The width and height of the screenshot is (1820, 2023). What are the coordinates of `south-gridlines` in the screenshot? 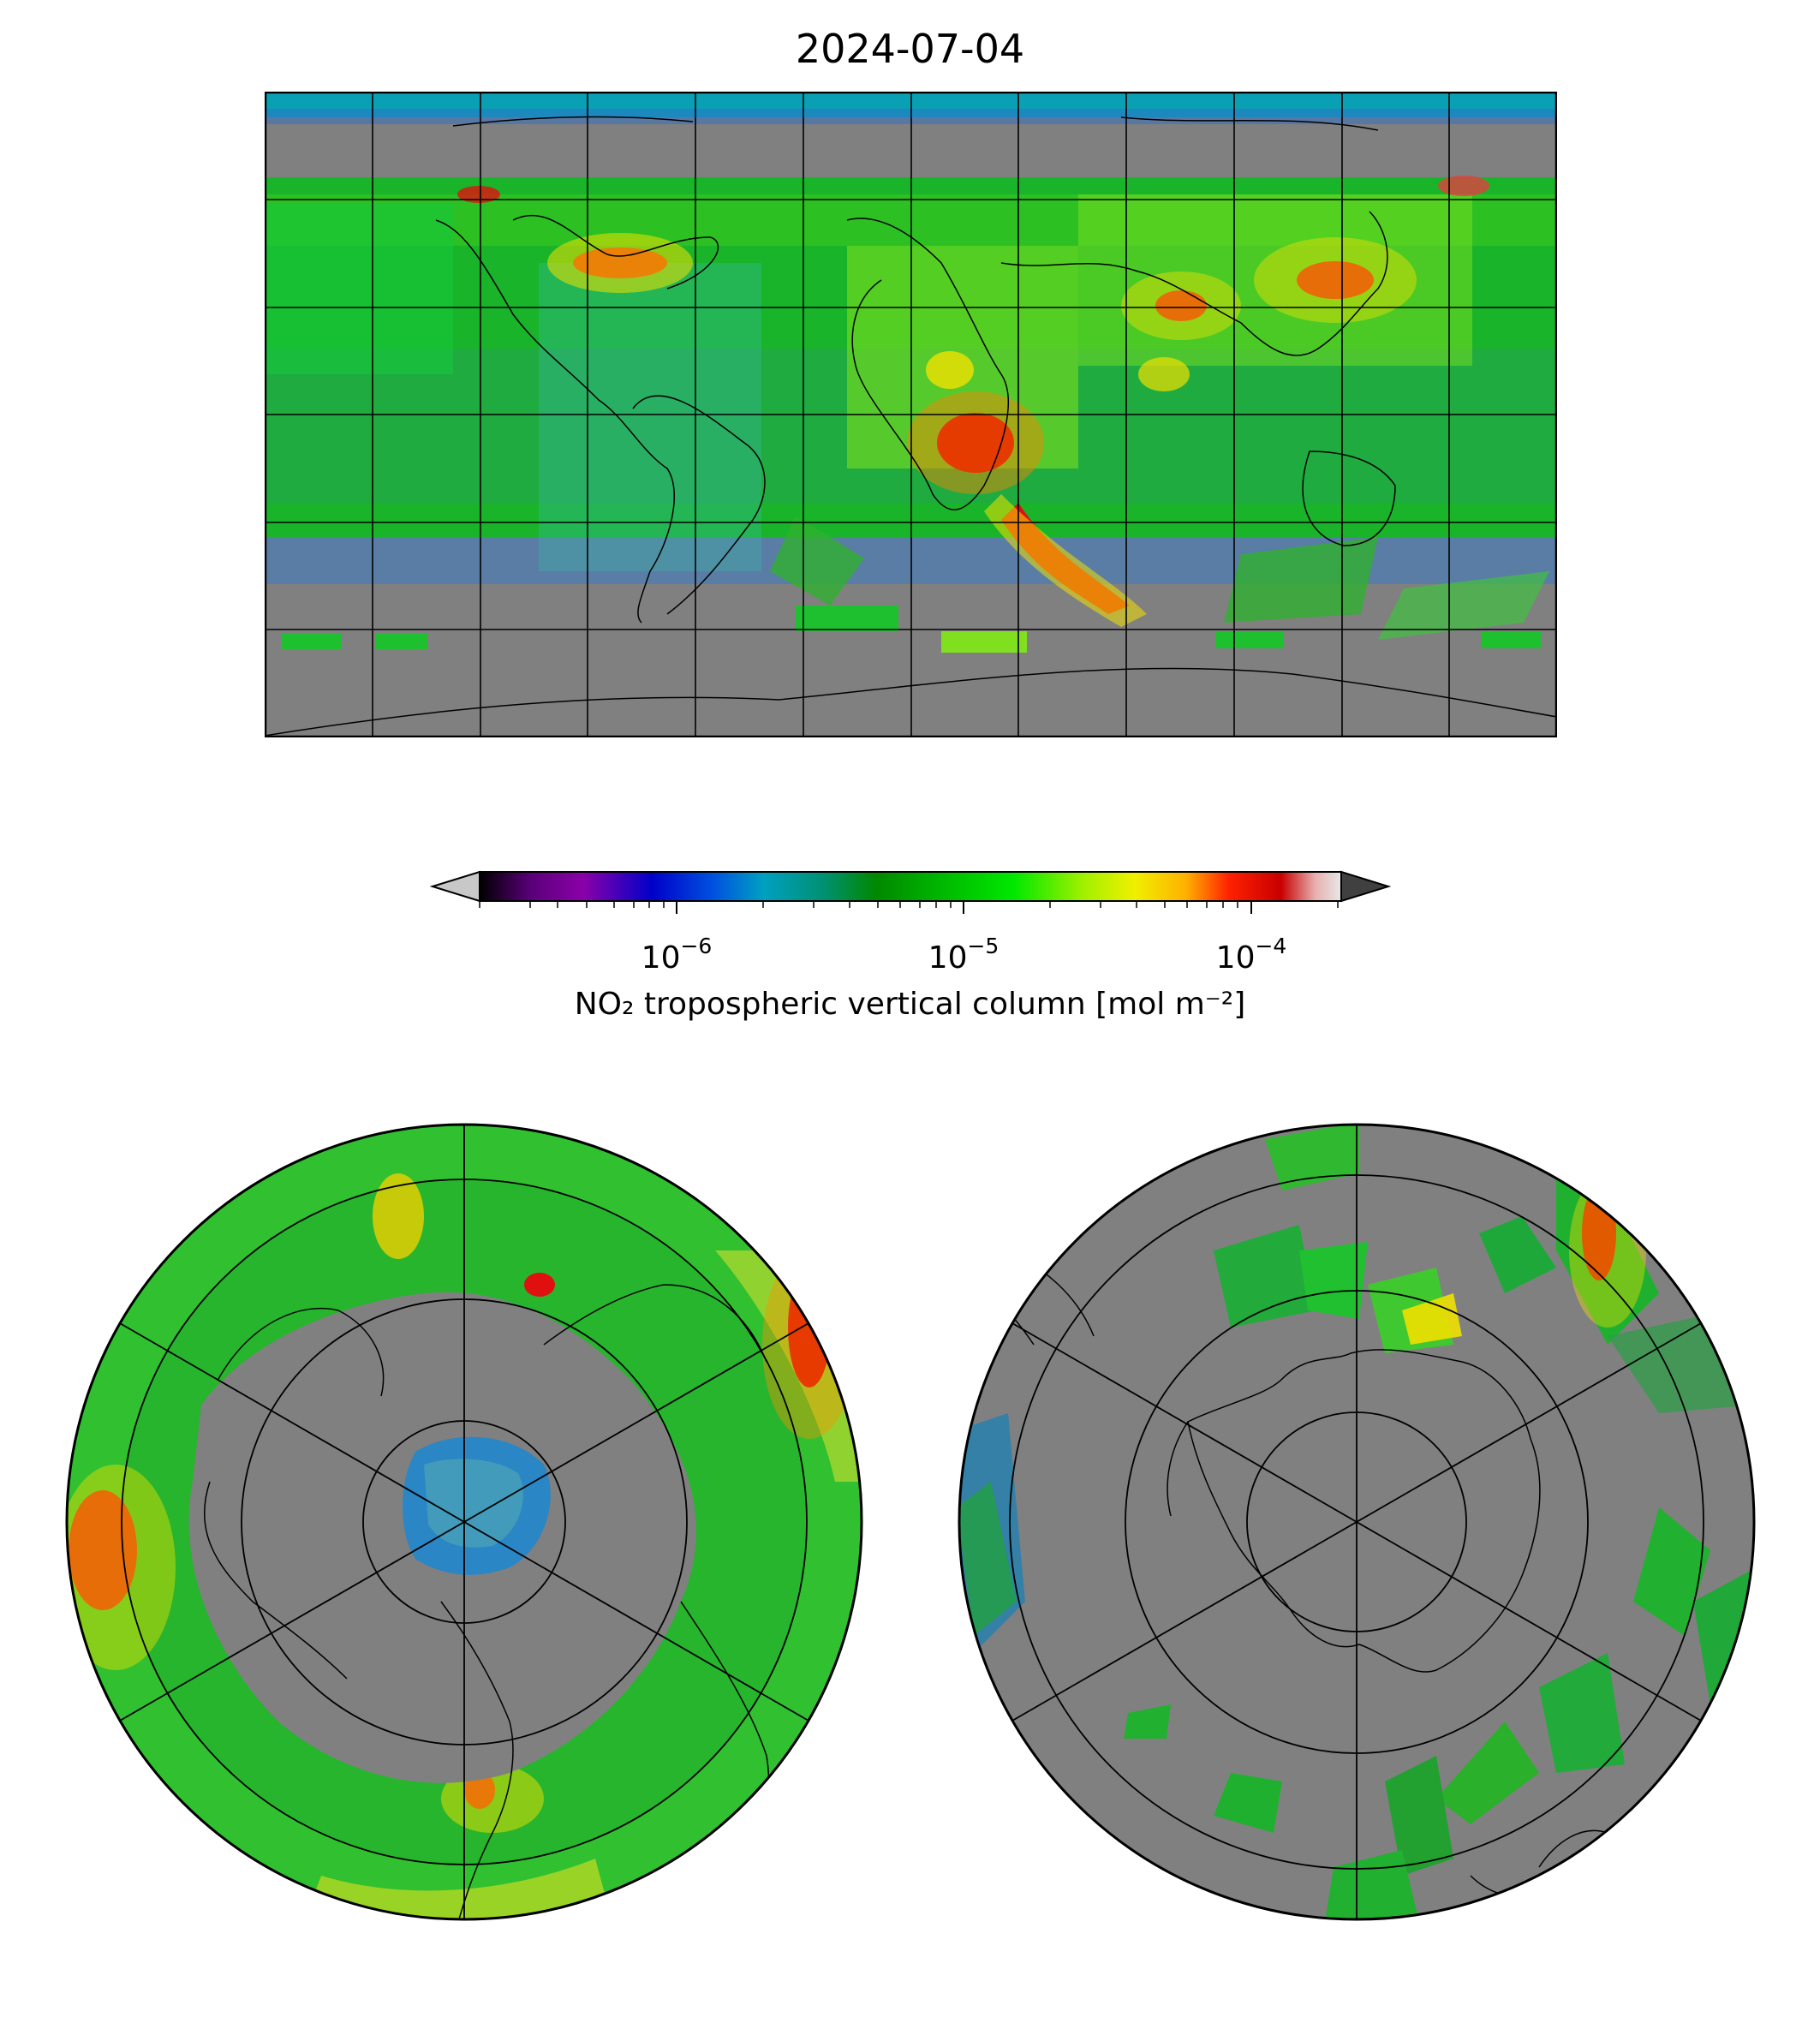 It's located at (1356, 1522).